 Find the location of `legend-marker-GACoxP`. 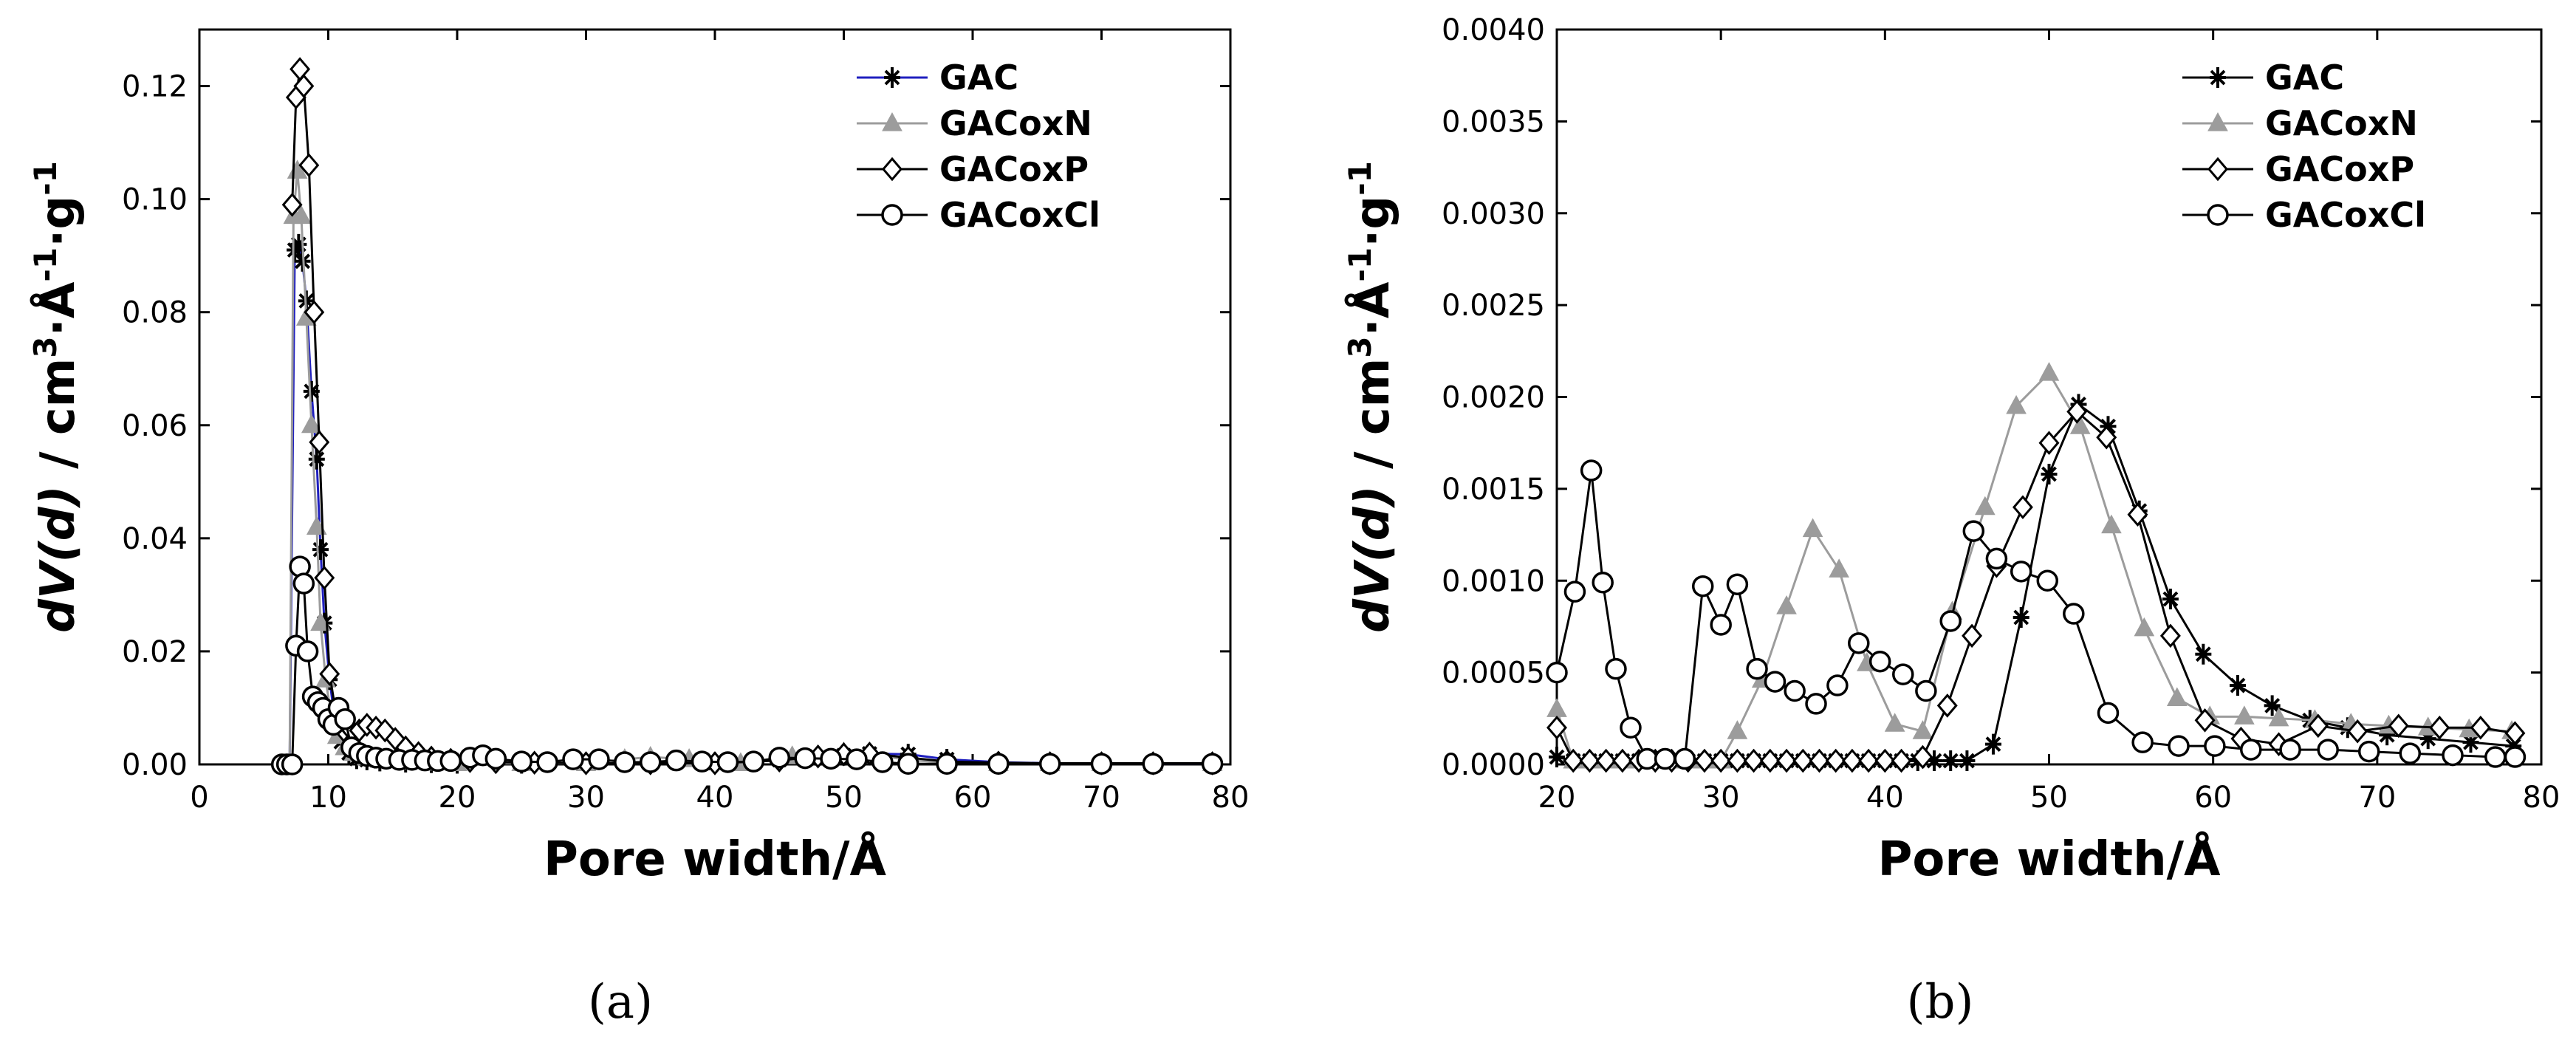

legend-marker-GACoxP is located at coordinates (892, 169).